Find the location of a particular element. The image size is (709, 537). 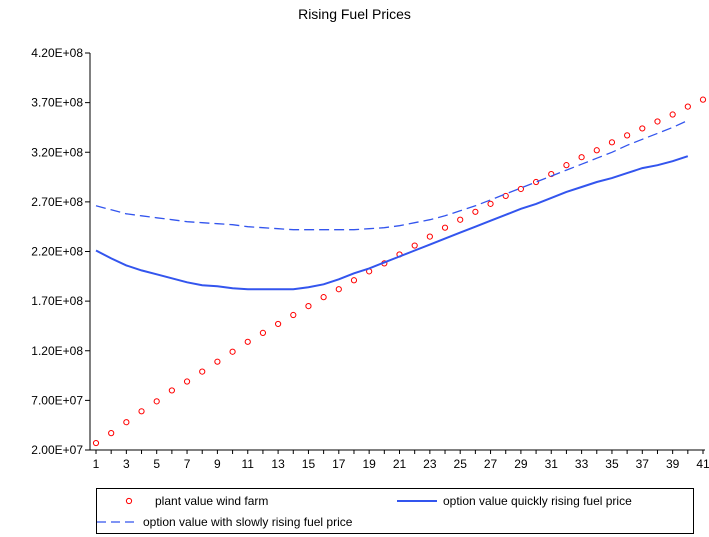

x-tick-label: 9 is located at coordinates (217, 464).